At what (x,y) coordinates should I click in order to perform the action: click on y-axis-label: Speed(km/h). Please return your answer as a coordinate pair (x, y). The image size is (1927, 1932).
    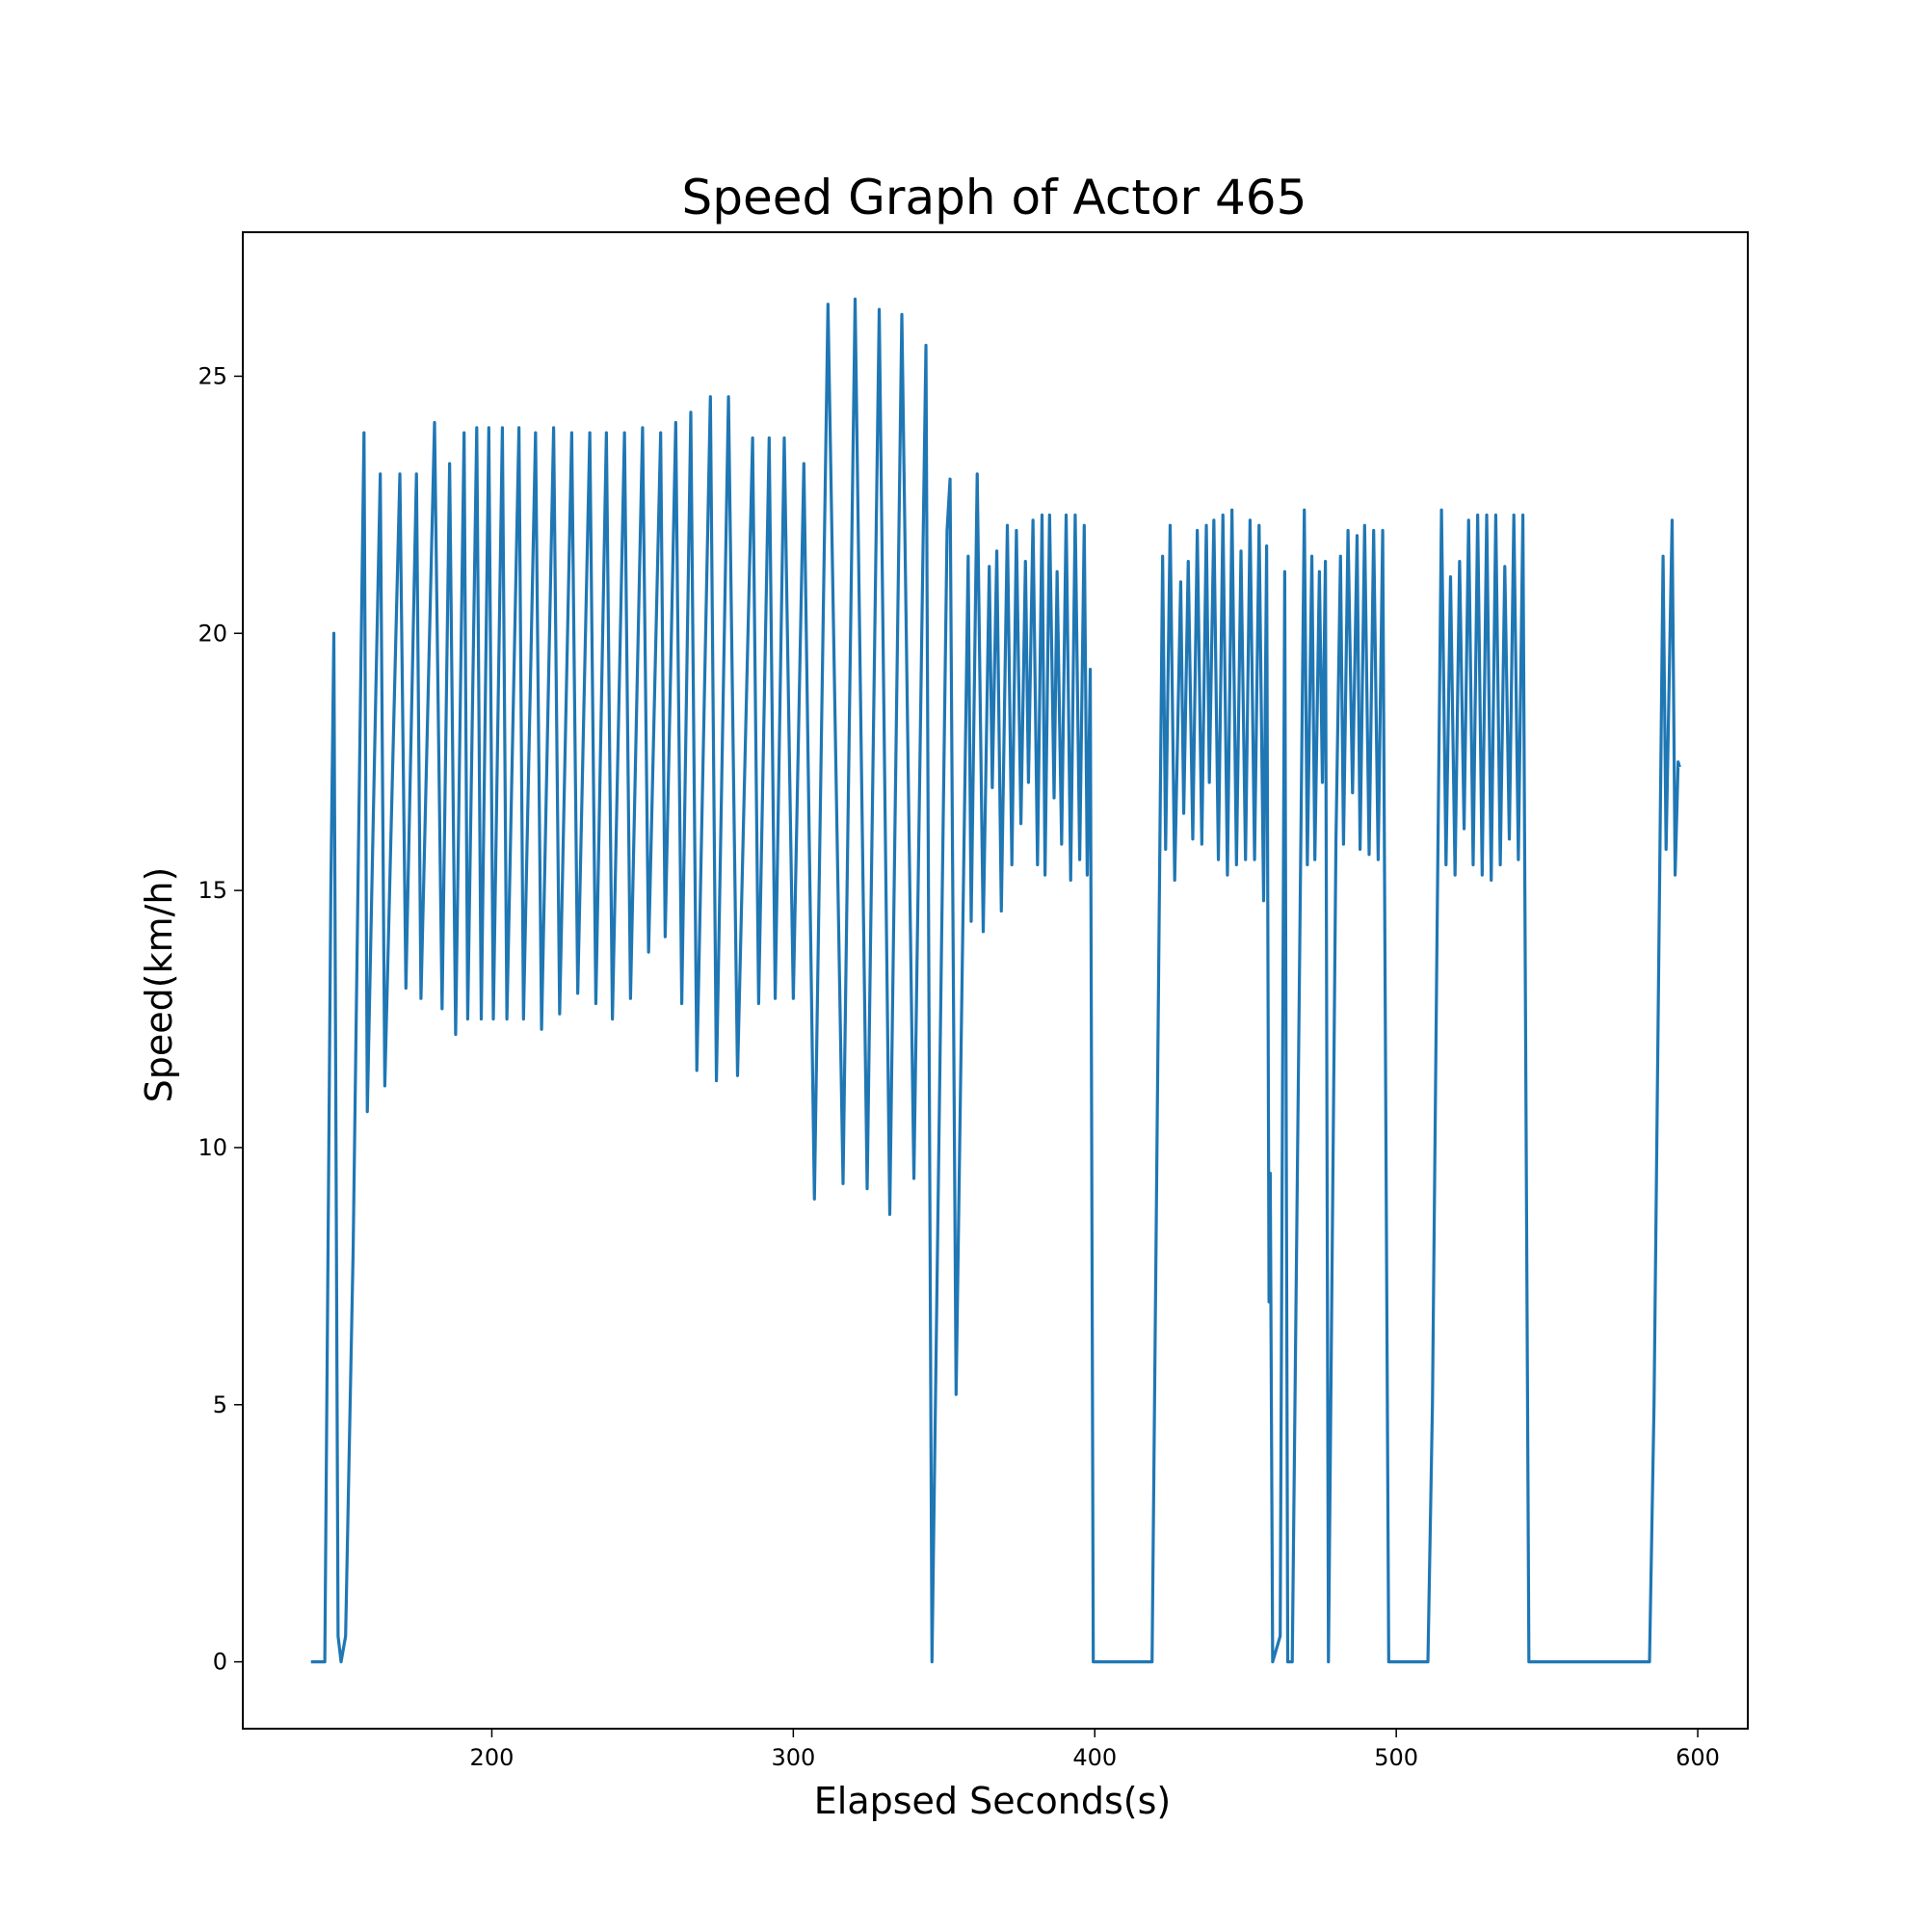
    Looking at the image, I should click on (159, 985).